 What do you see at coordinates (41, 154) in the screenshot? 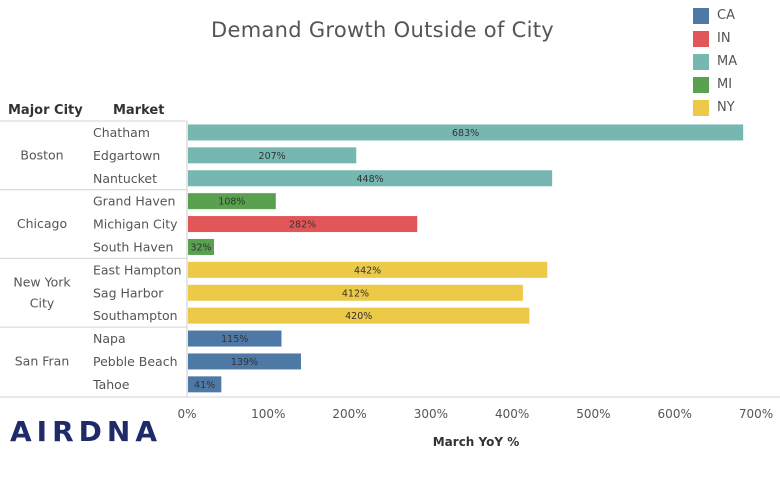
I see `city-label: Boston` at bounding box center [41, 154].